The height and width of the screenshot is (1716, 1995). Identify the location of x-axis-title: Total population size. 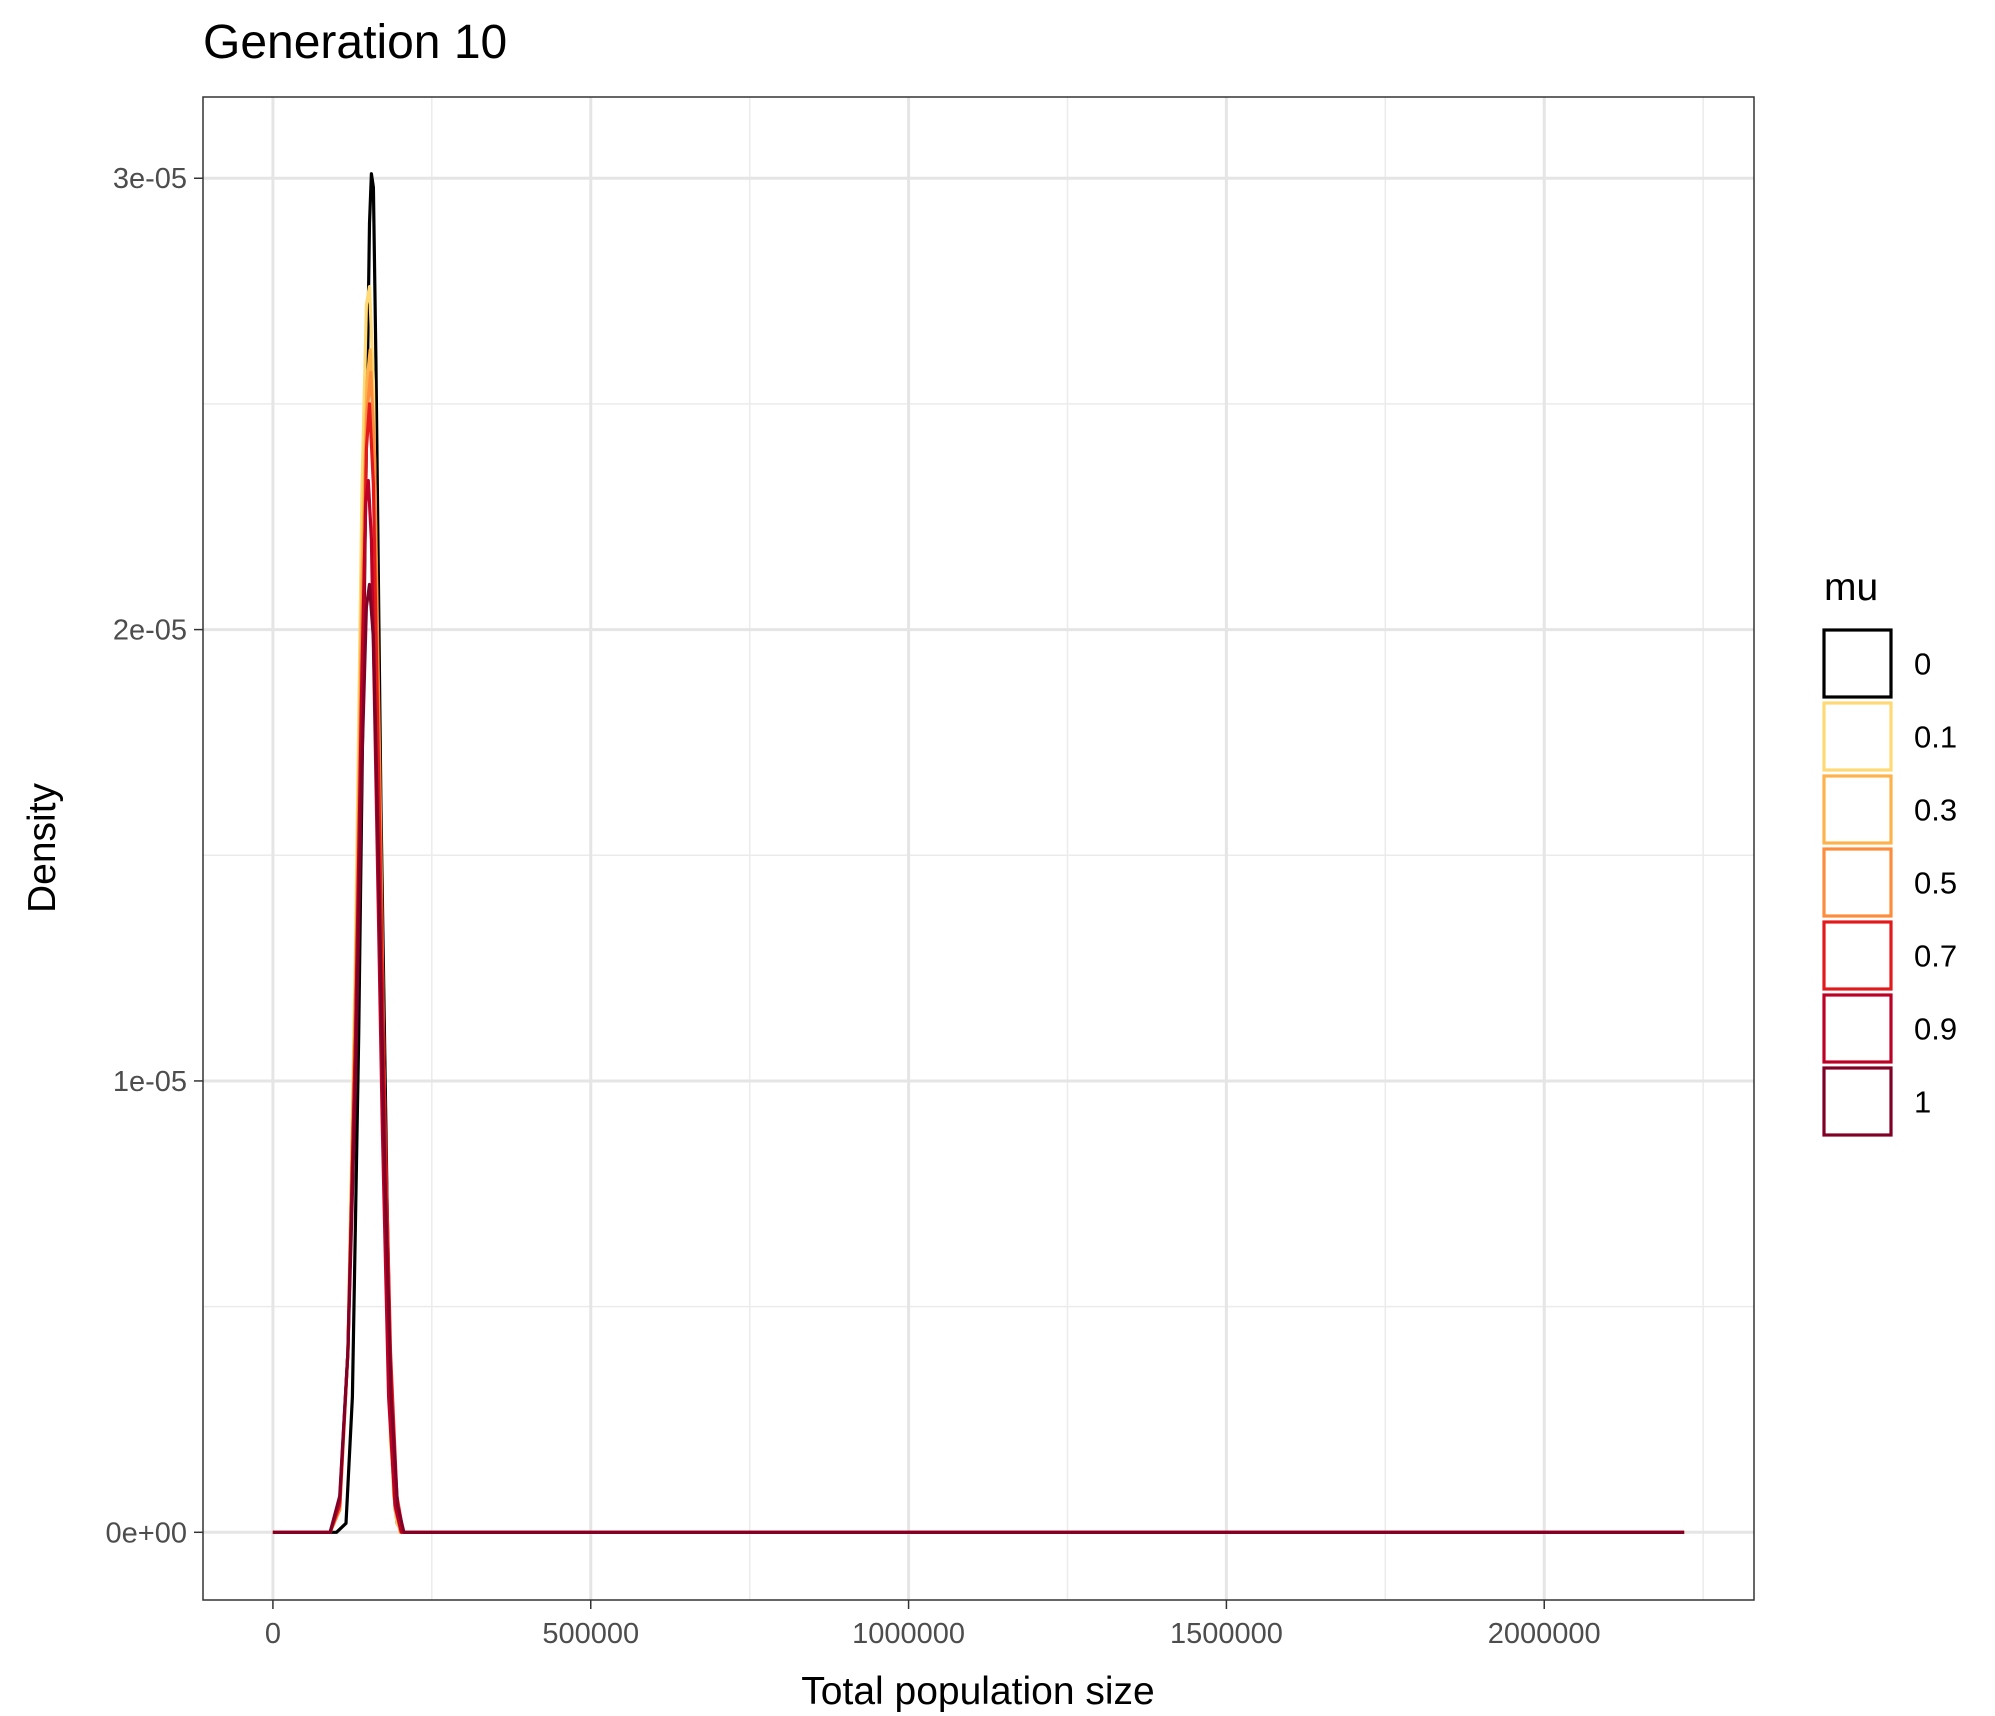
(977, 1691).